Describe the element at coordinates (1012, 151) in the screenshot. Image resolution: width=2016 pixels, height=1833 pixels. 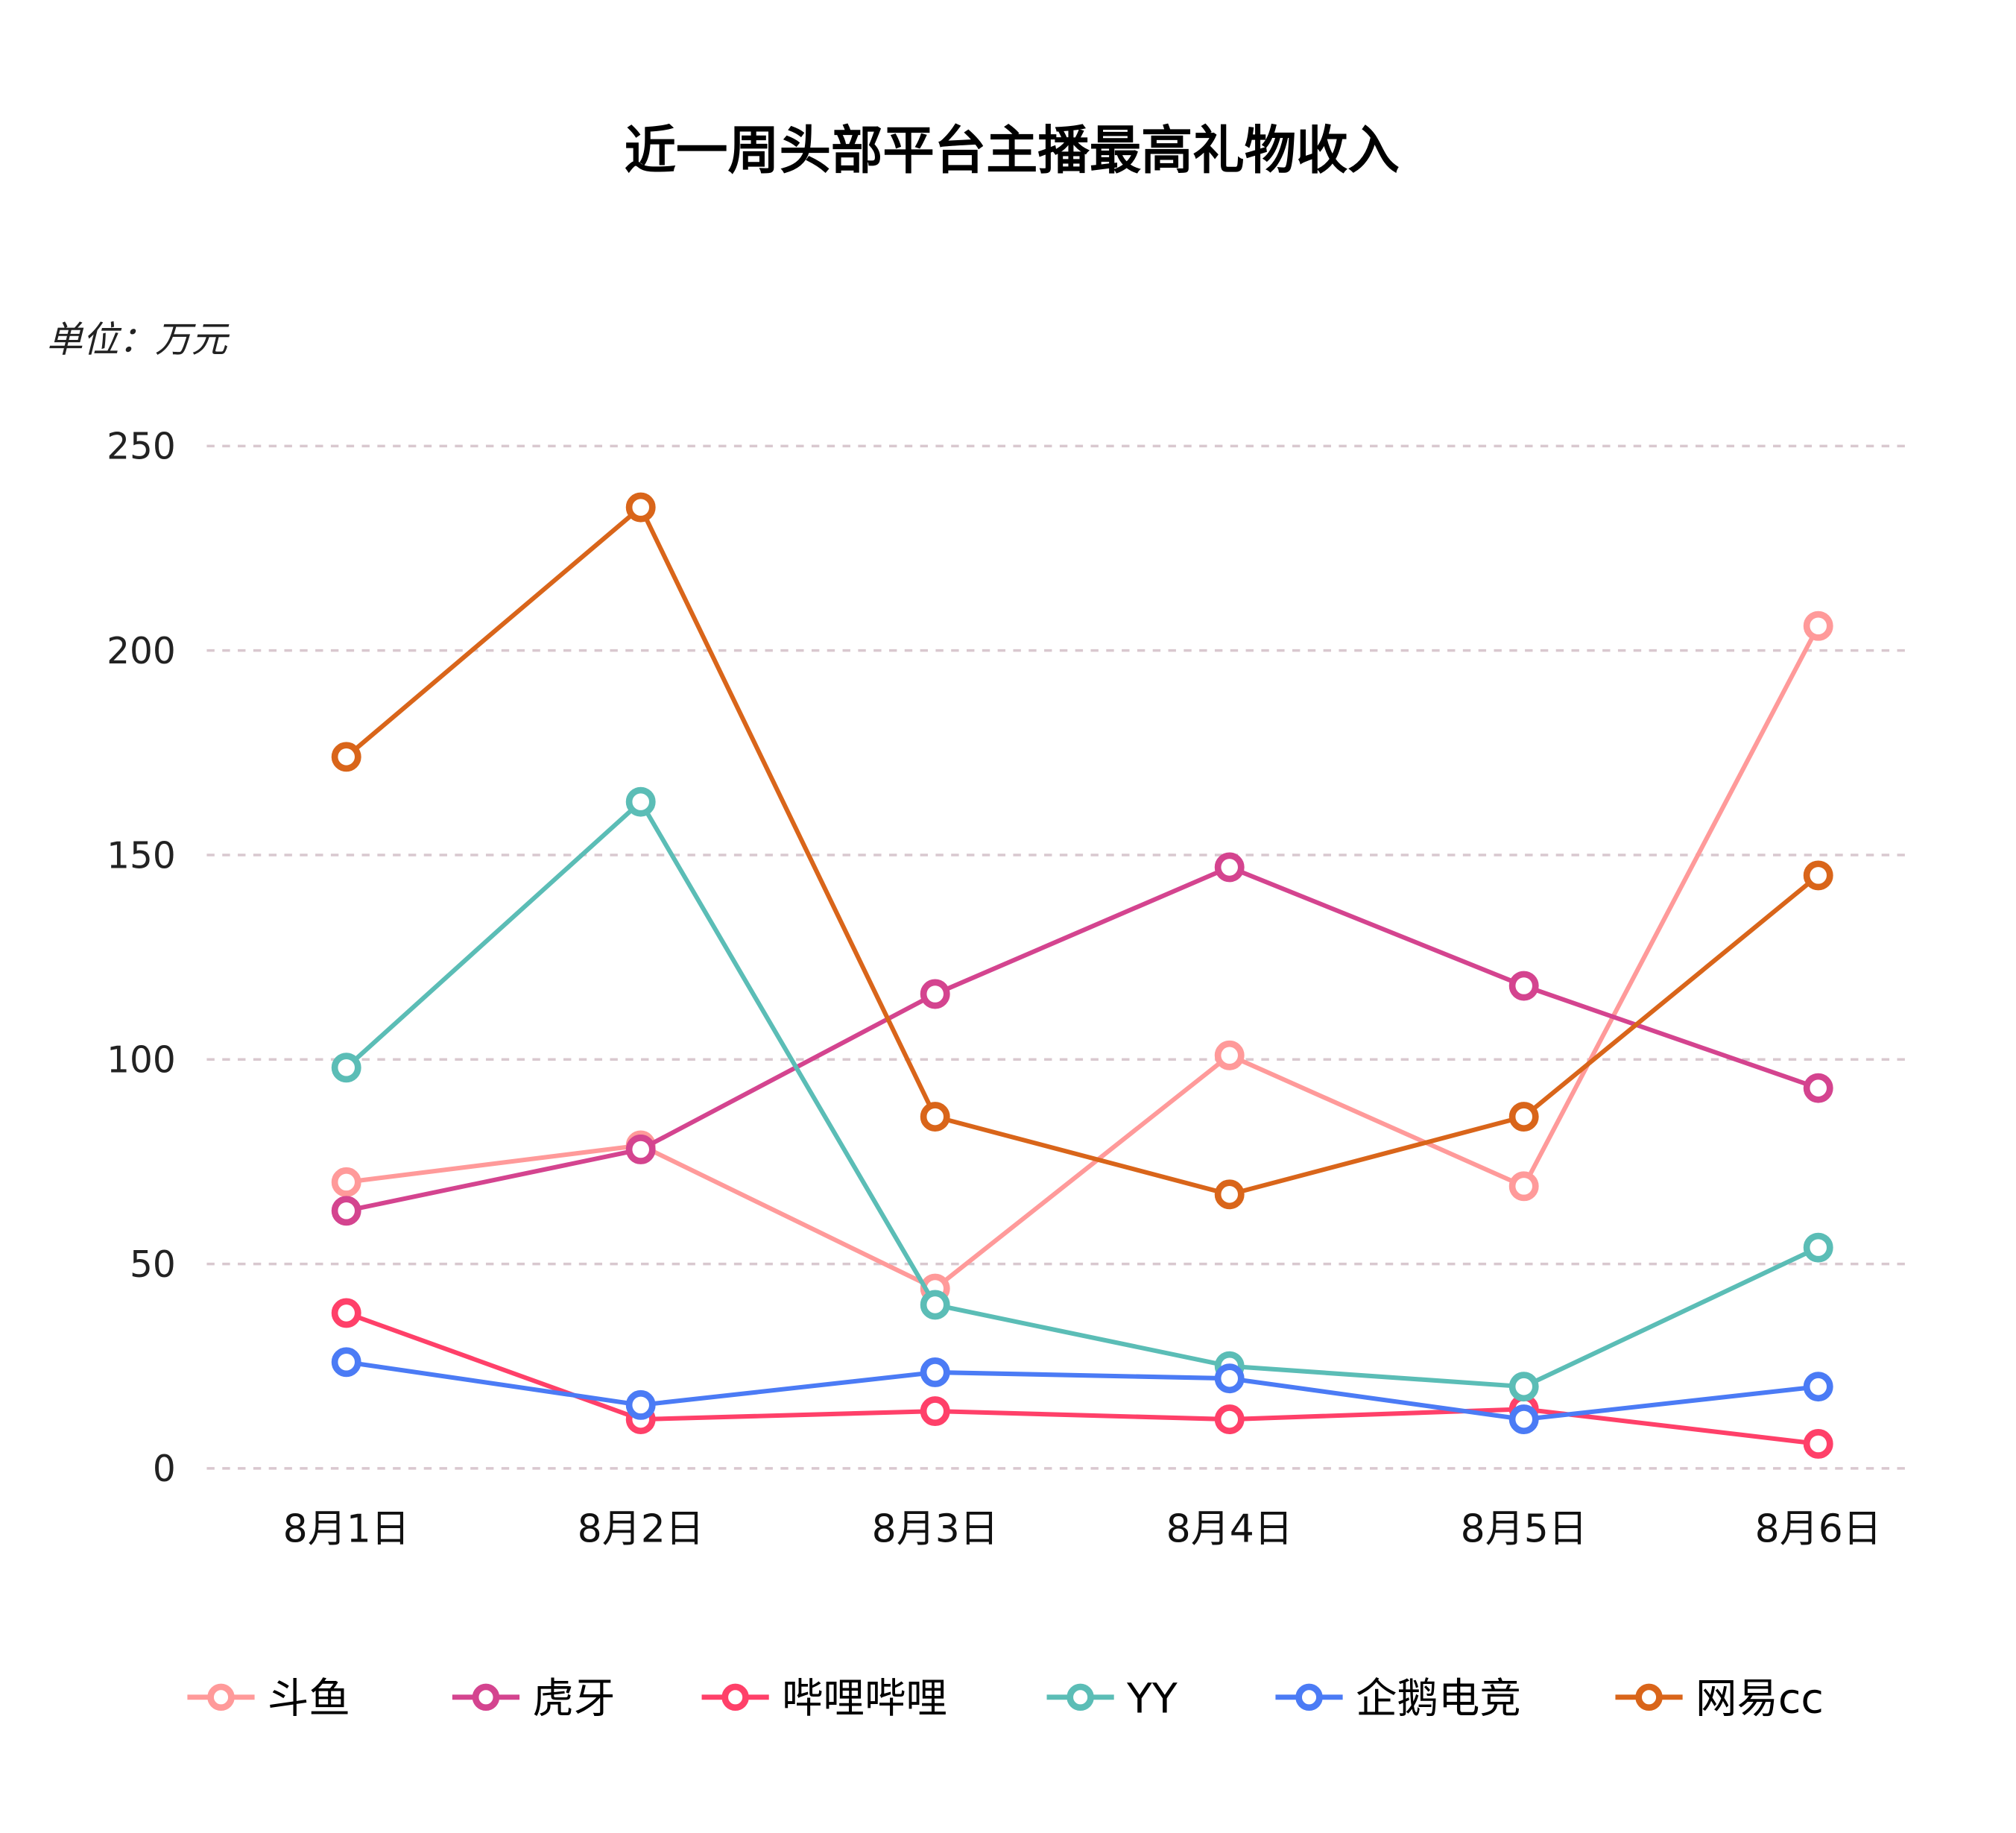
I see `chart-title: 近一周头部平台主播最高礼物收入` at that location.